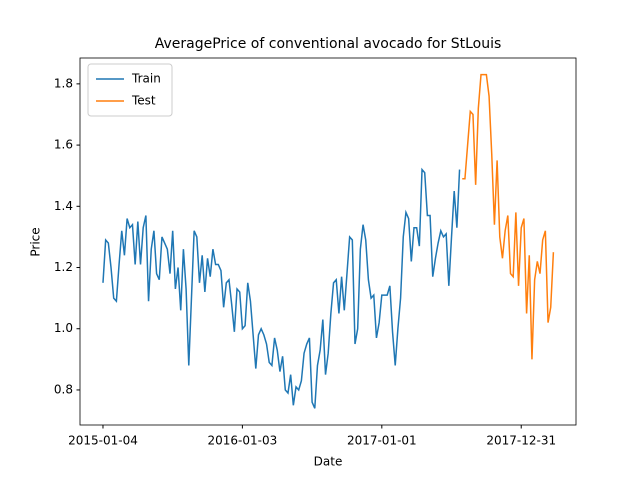  Describe the element at coordinates (63, 83) in the screenshot. I see `y-tick-label: 1.8` at that location.